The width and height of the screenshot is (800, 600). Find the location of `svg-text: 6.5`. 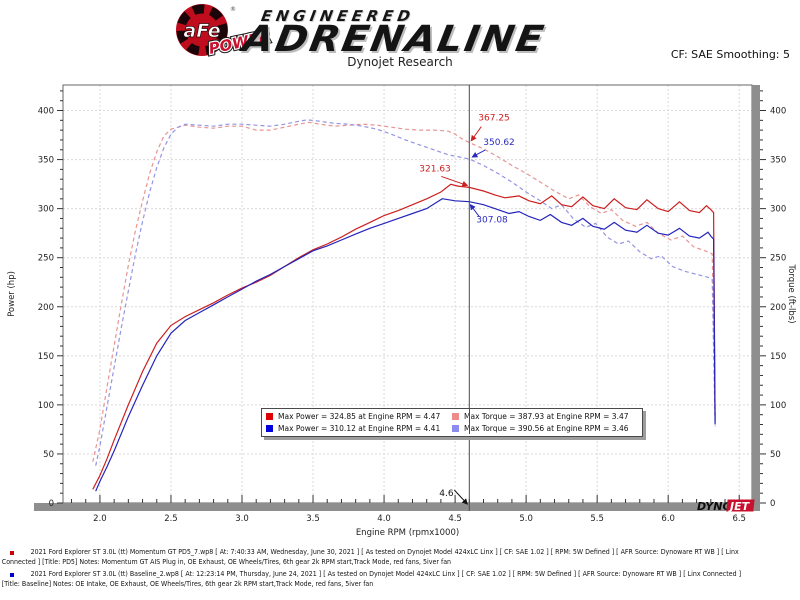

svg-text: 6.5 is located at coordinates (739, 519).